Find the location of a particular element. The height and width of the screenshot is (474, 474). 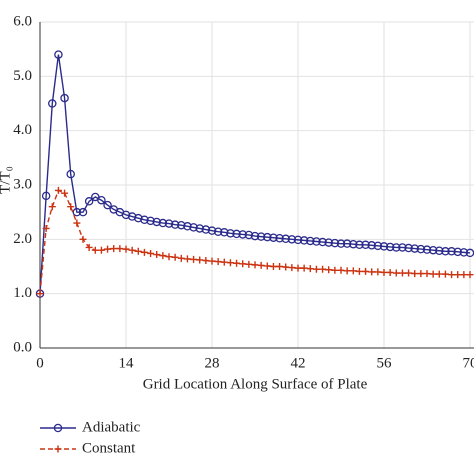

y-tick-label: 4.0 is located at coordinates (22, 130).